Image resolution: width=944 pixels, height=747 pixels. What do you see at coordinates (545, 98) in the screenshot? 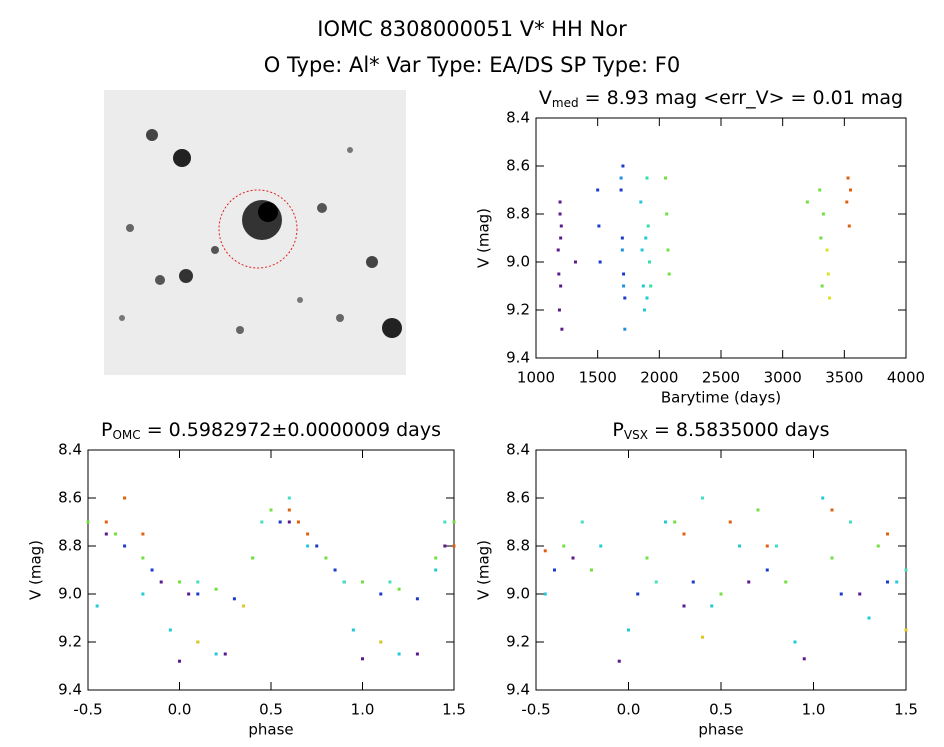
I see `title-main: V` at bounding box center [545, 98].